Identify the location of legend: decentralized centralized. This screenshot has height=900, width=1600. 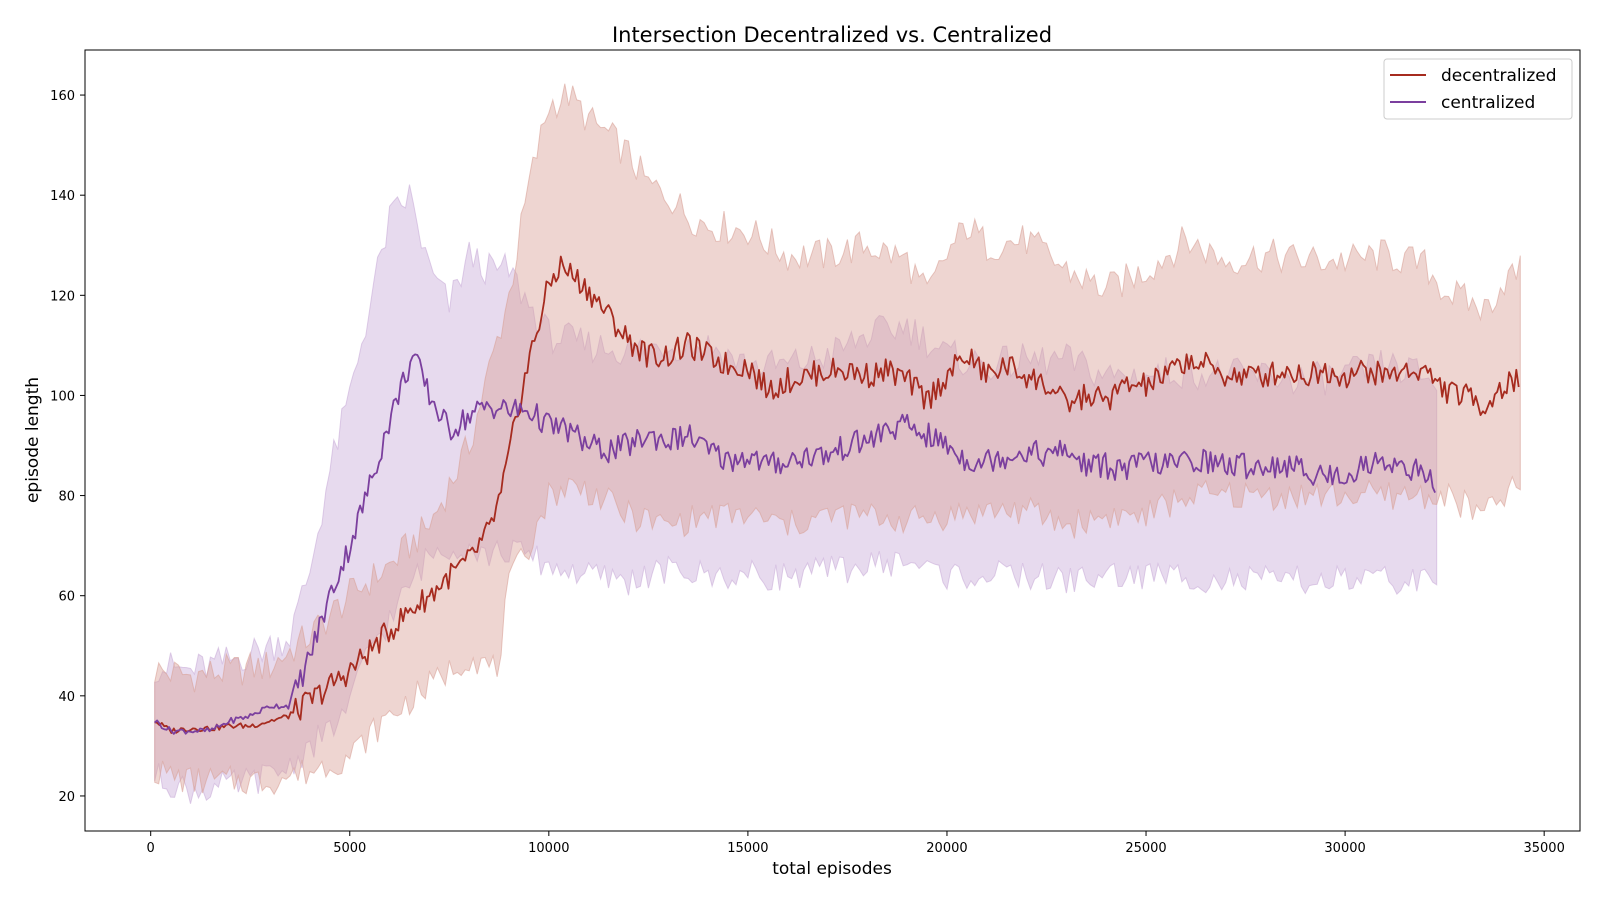
(1478, 89).